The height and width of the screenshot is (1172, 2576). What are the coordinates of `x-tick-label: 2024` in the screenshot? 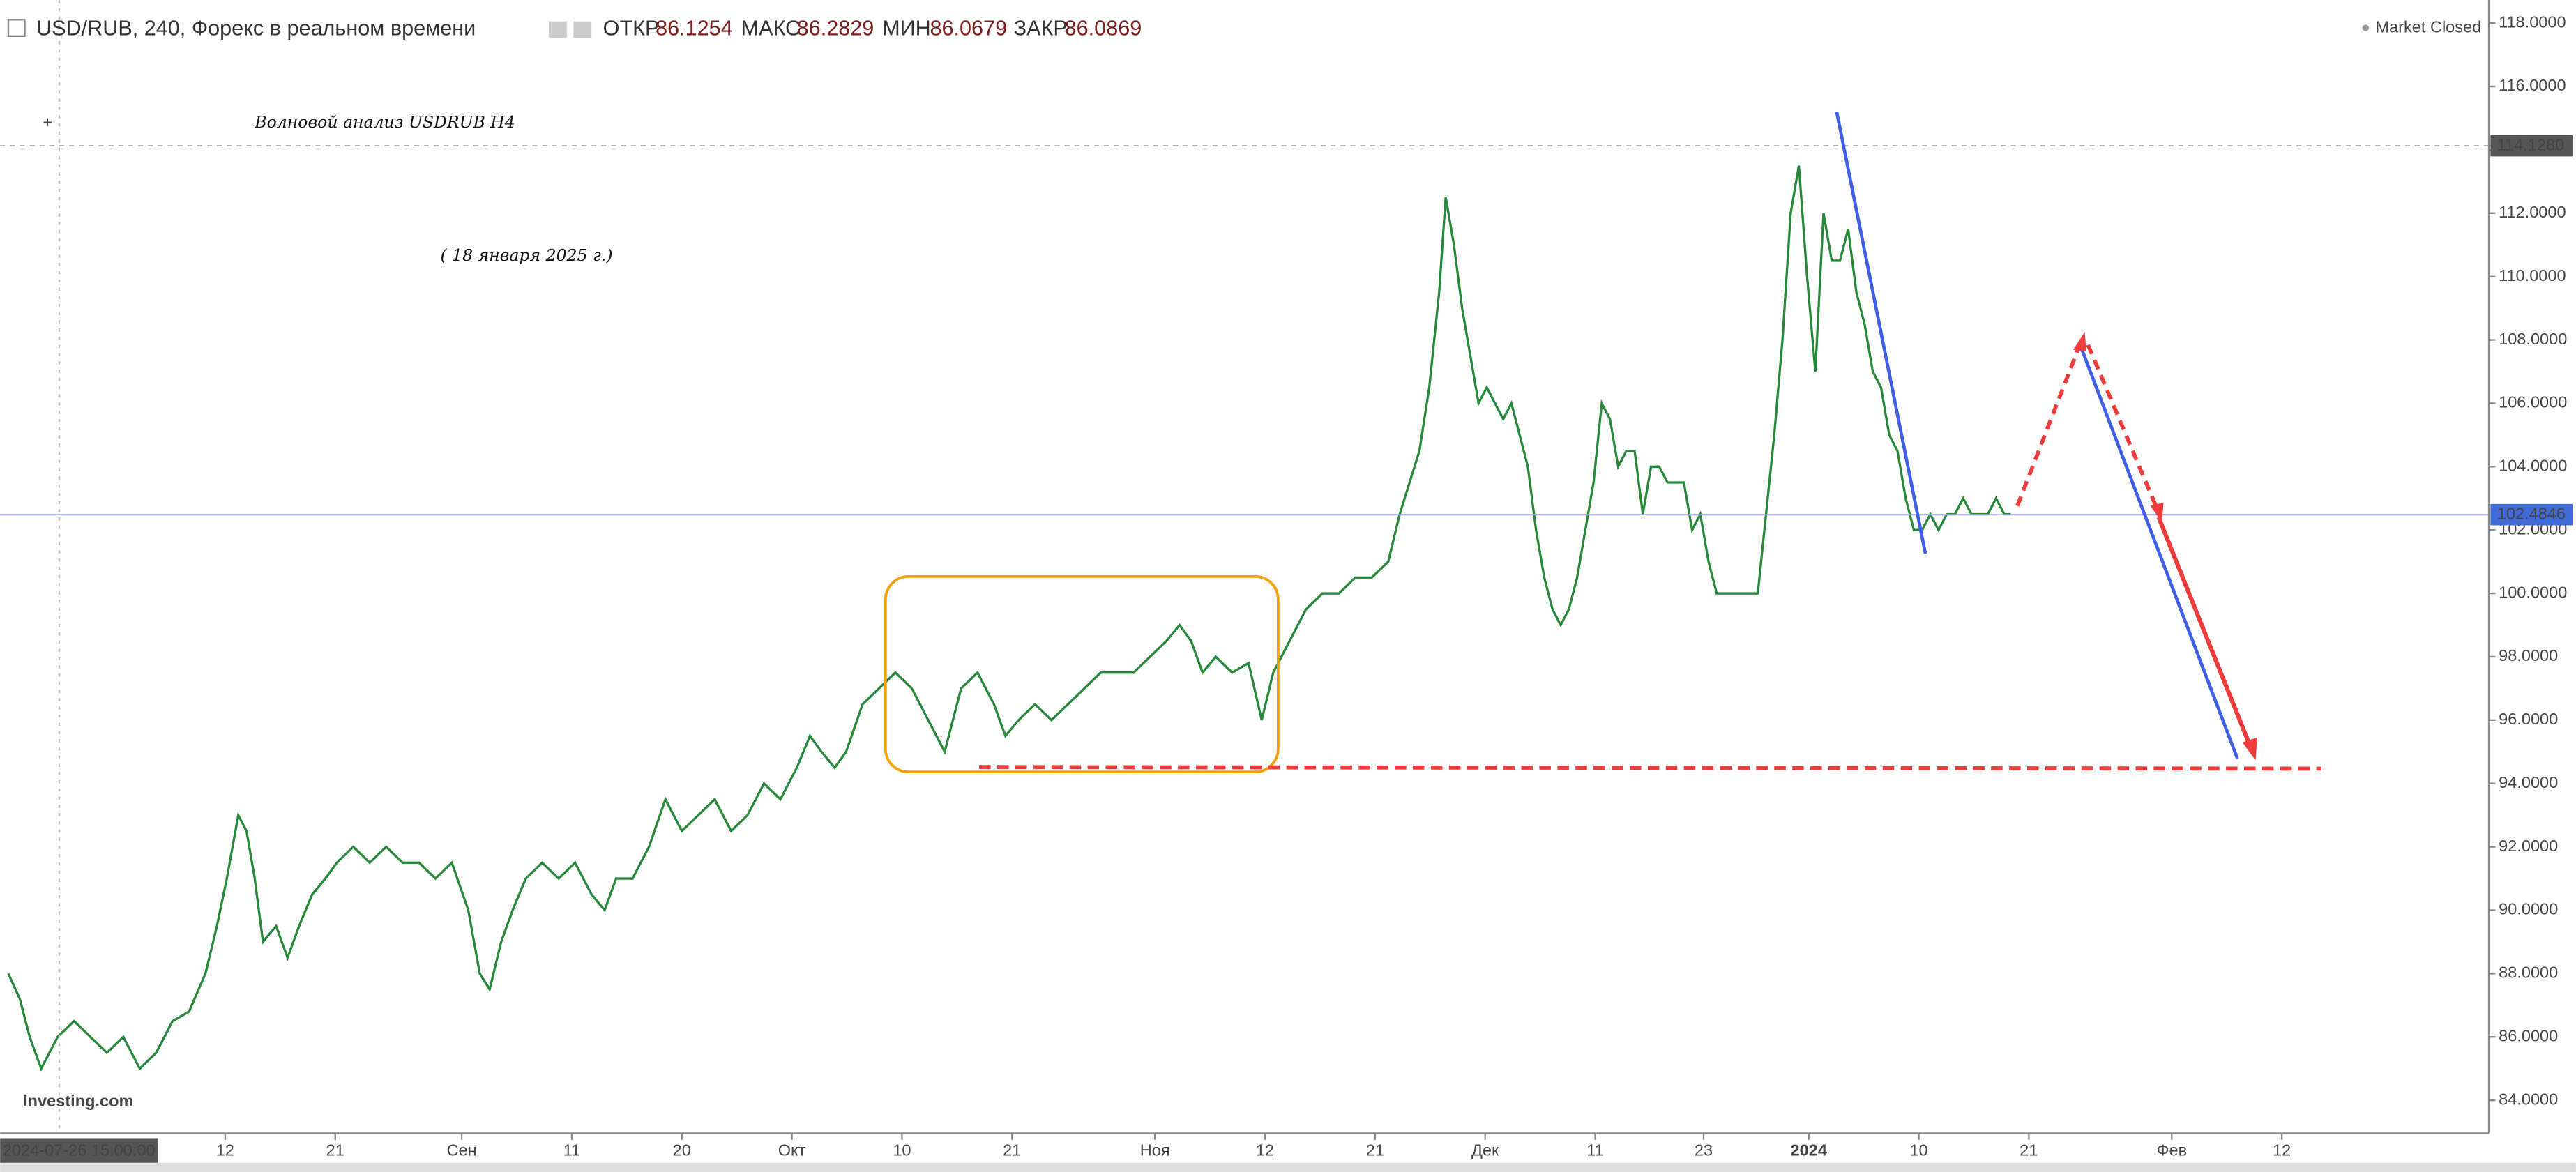 It's located at (1809, 1150).